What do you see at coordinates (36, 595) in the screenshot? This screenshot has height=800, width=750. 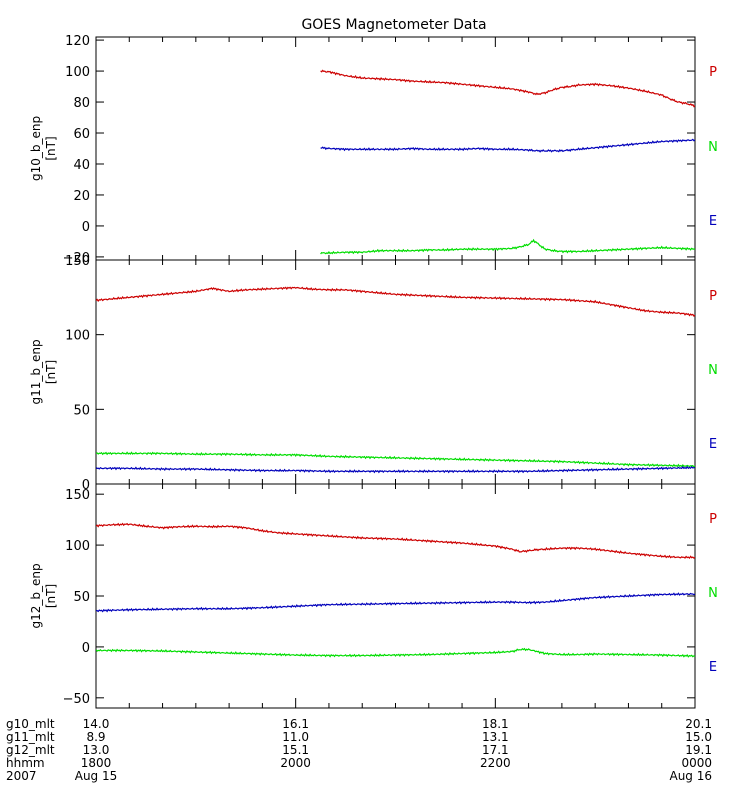 I see `y-axis-label: g12_b_enp` at bounding box center [36, 595].